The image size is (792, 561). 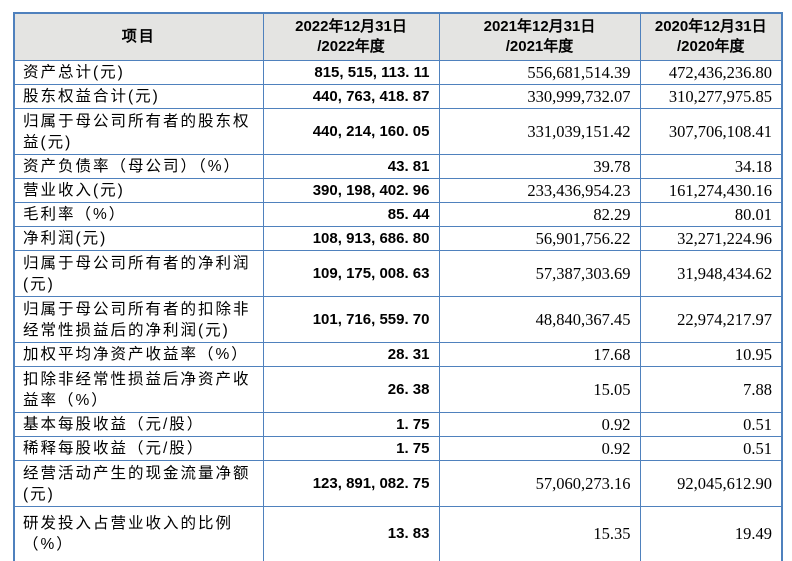 I want to click on row-label: 归属于母公司所有者的扣除非经常性损益后的净利润(元), so click(x=138, y=319).